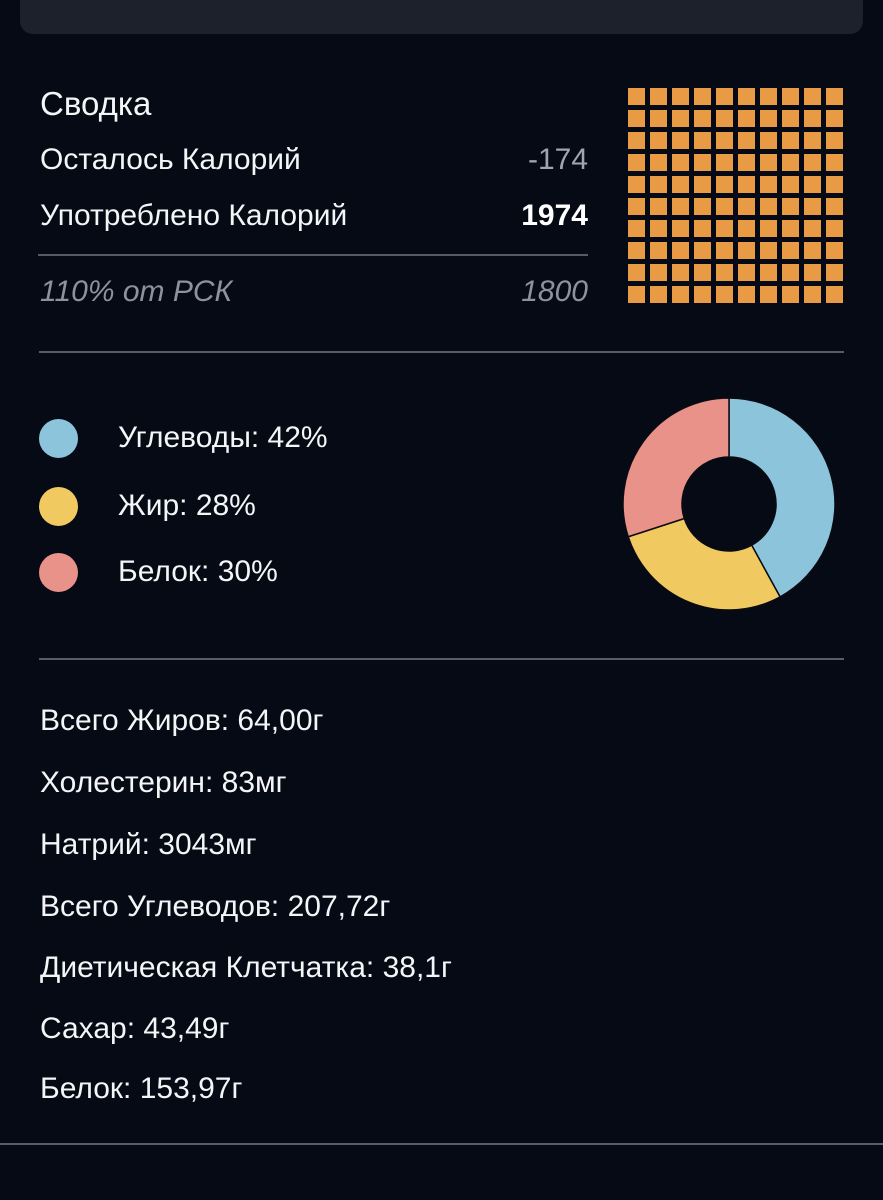 The image size is (883, 1200). I want to click on summary-title: Сводка, so click(96, 103).